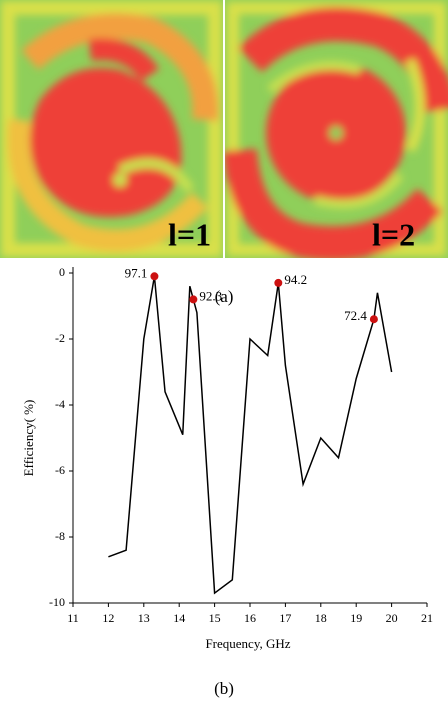 This screenshot has height=717, width=448. I want to click on caption: (a), so click(224, 296).